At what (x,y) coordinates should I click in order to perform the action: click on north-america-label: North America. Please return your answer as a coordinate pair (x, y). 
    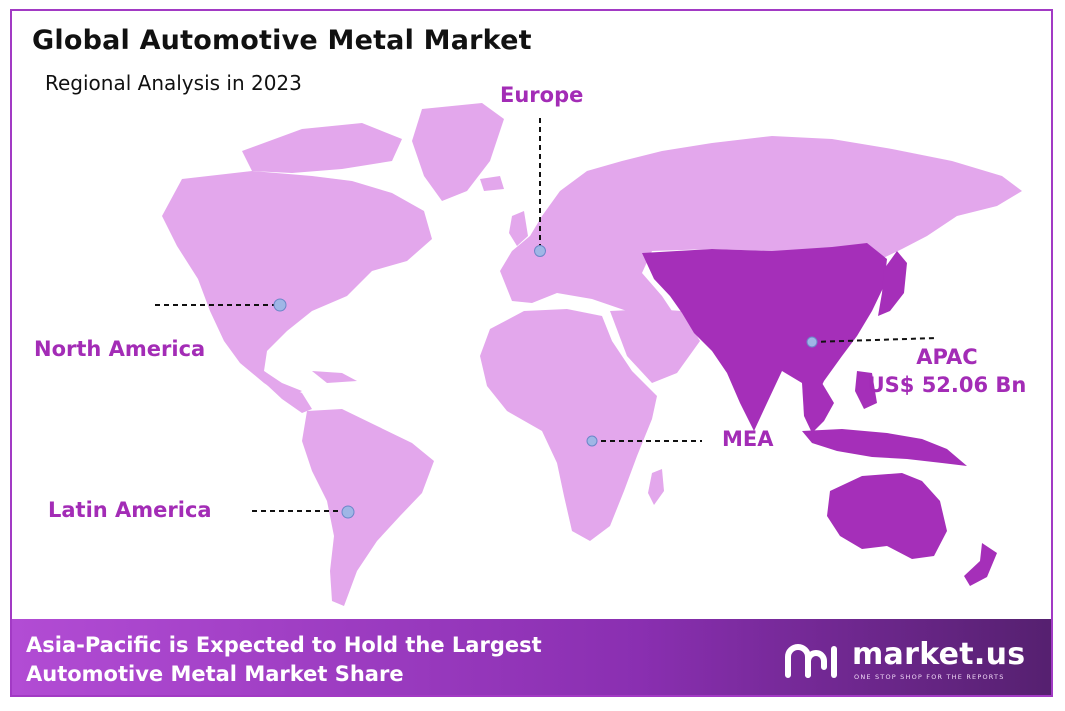
    Looking at the image, I should click on (120, 349).